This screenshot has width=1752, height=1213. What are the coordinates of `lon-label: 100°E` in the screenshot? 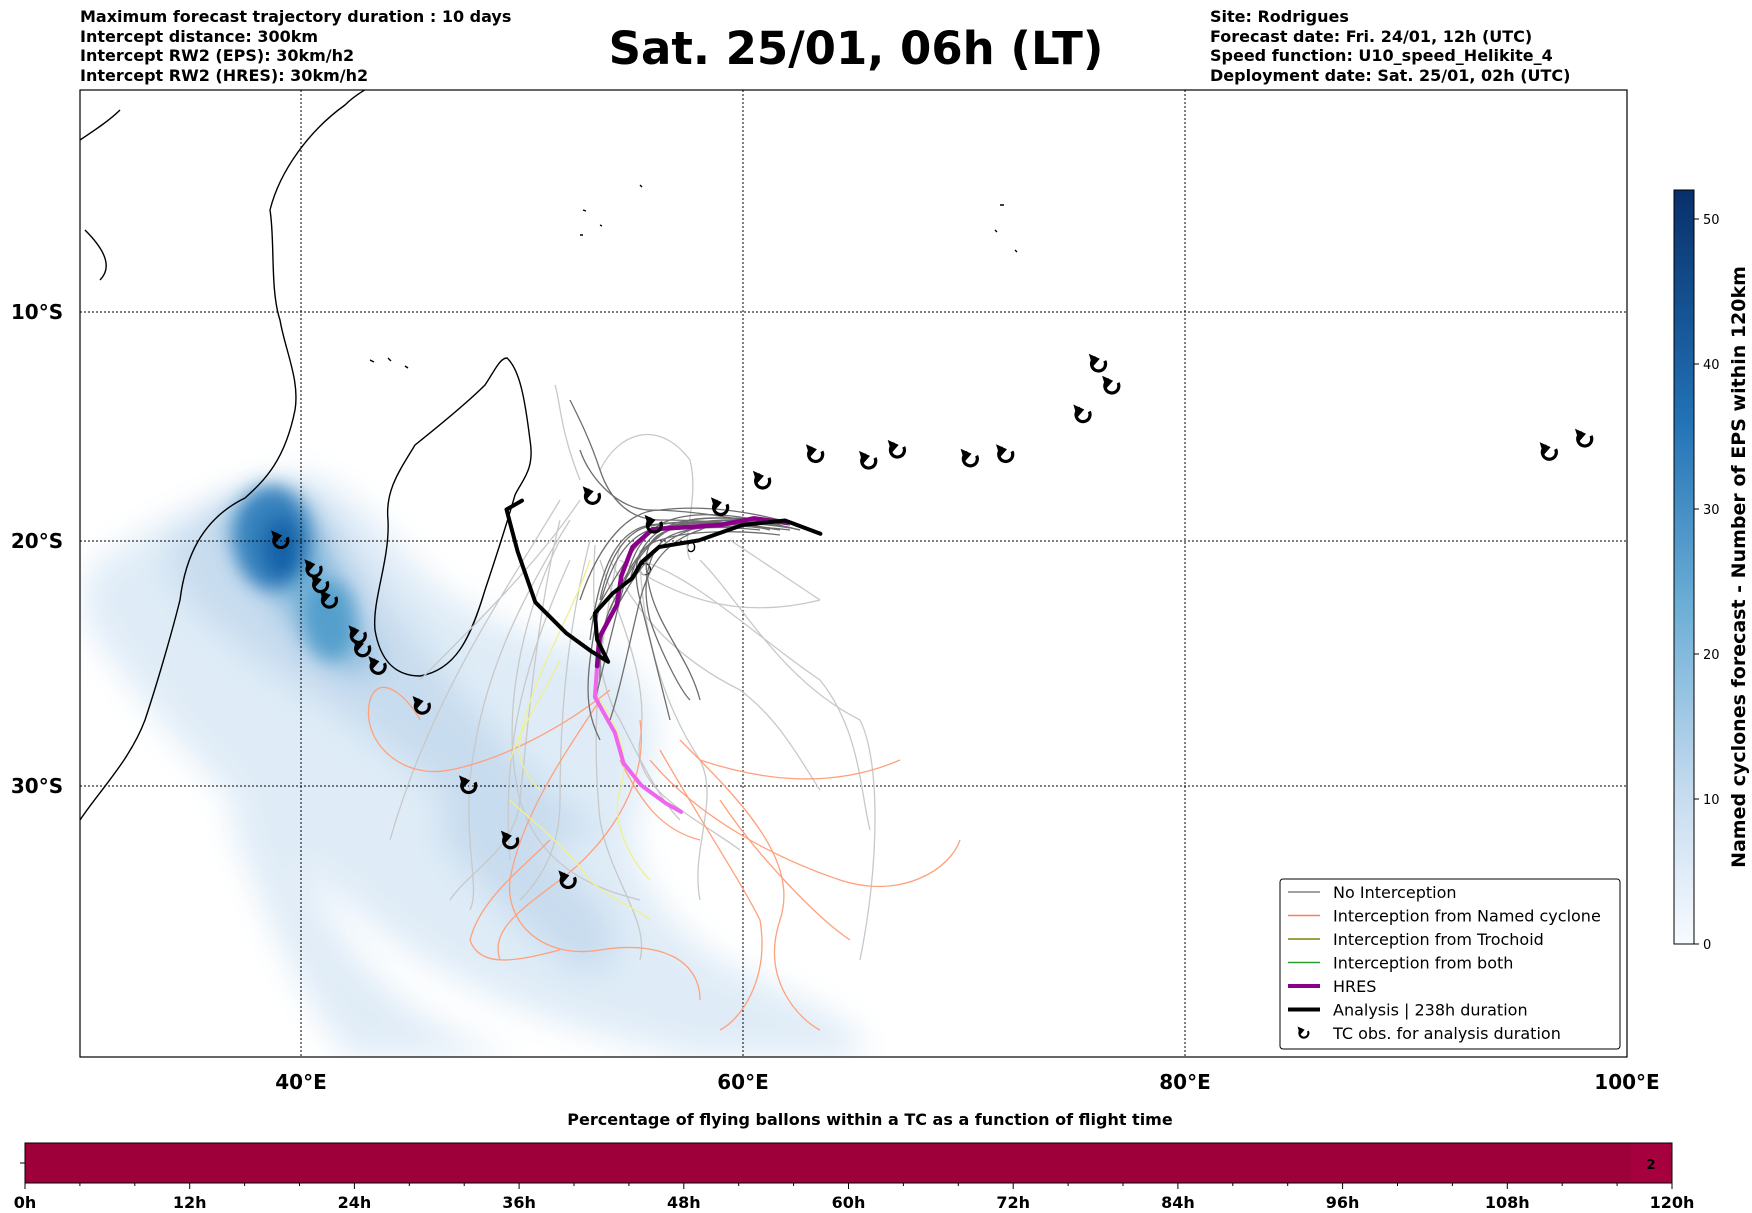 It's located at (1626, 1082).